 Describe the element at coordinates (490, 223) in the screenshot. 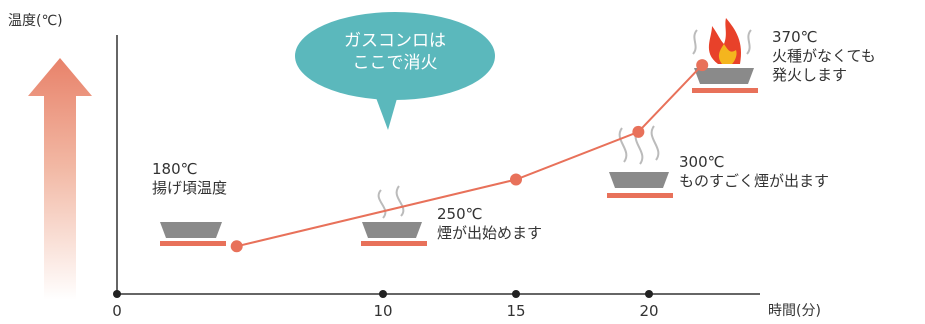

I see `annotation-250: 250℃ 煙が出始めます` at that location.